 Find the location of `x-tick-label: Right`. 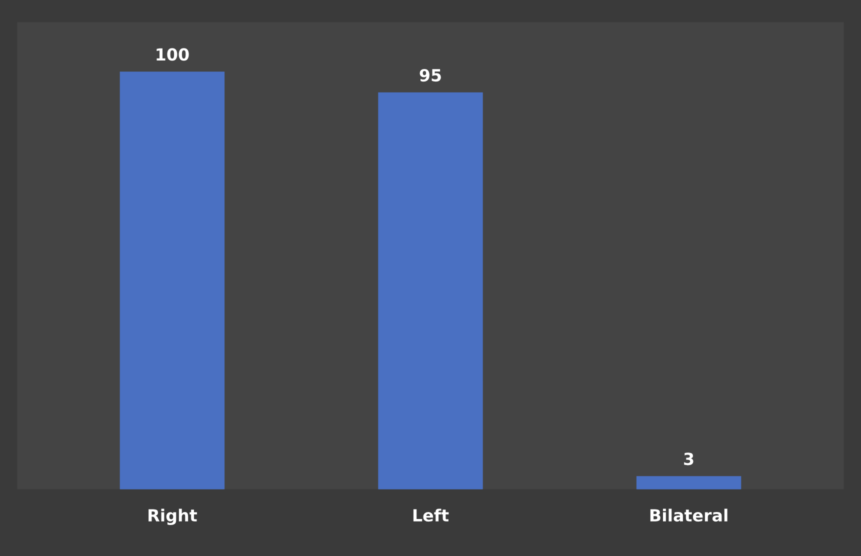

x-tick-label: Right is located at coordinates (172, 516).